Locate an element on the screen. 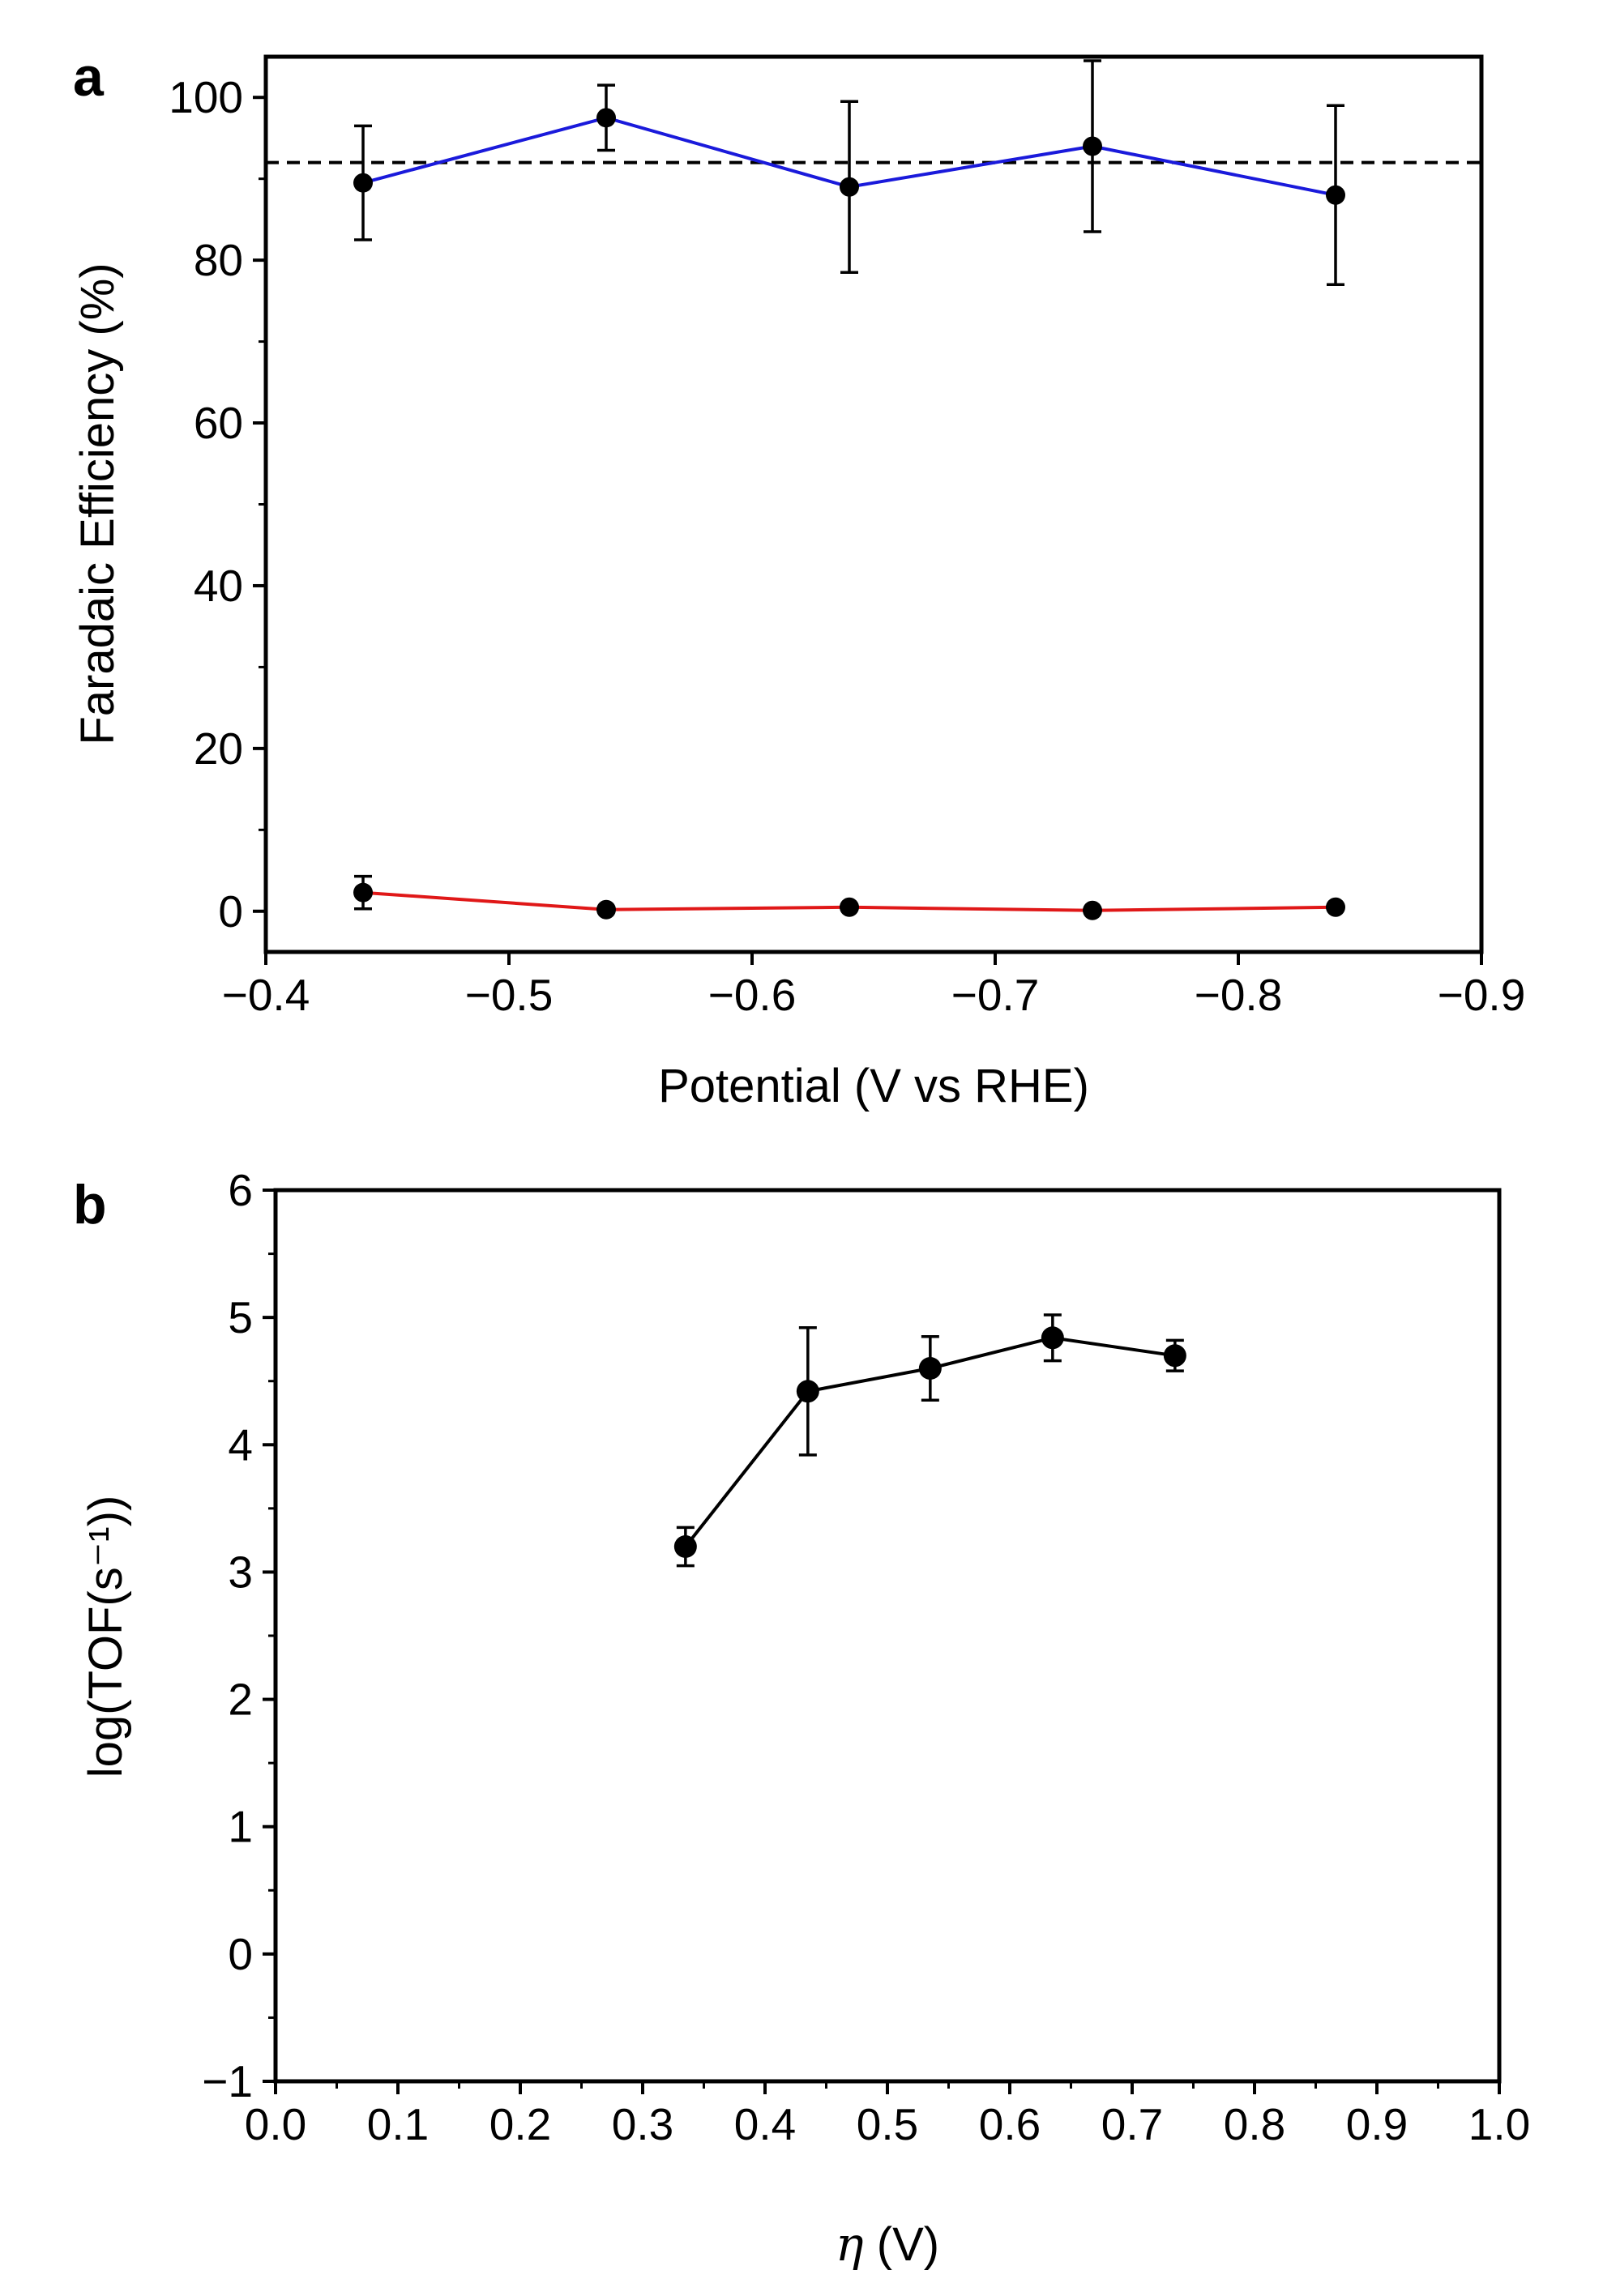 The image size is (1603, 2296). panel-a-x-tick-label: −0.6 is located at coordinates (752, 995).